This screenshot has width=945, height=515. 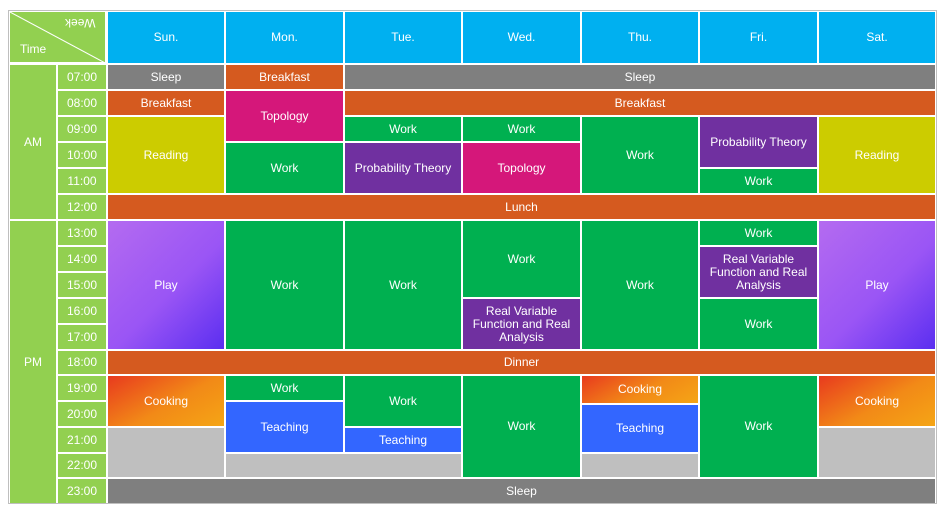 I want to click on time-label-1200: 12:00, so click(x=82, y=207).